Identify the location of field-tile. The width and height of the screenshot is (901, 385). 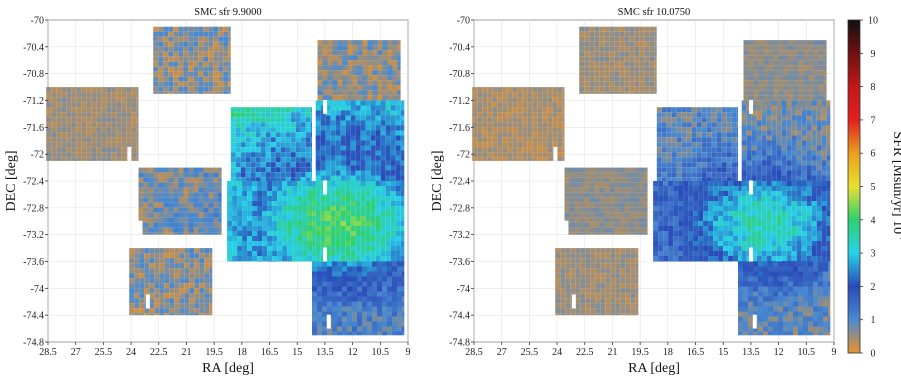
(171, 282).